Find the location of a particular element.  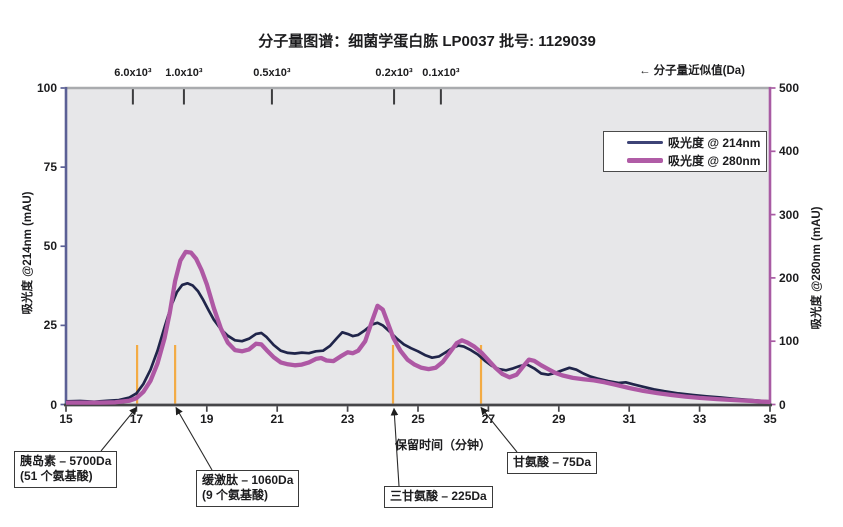

mw-tick-label: 6.0x10³ is located at coordinates (133, 73).